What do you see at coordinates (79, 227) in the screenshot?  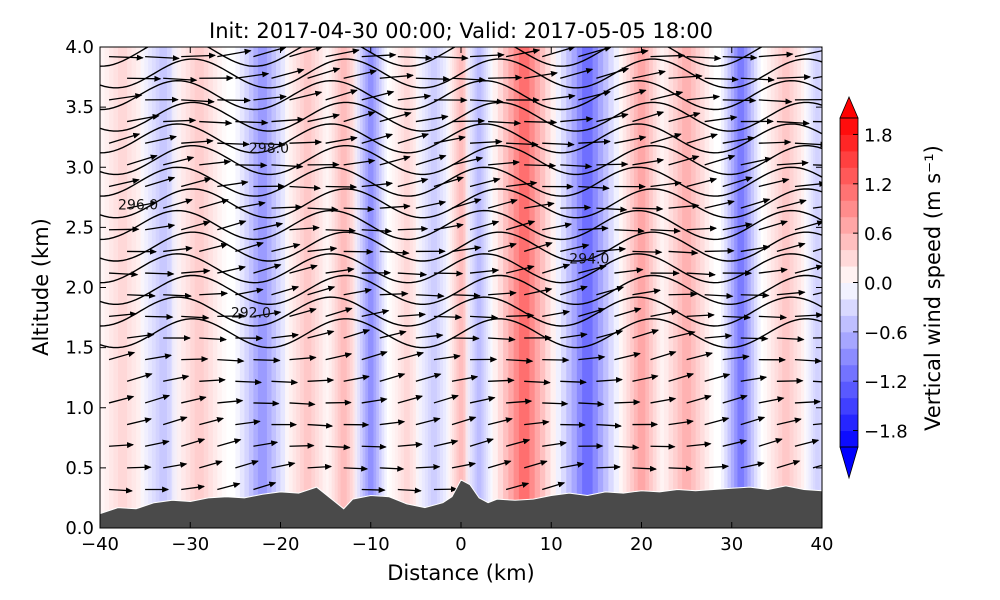 I see `y-tick-label: 2.5` at bounding box center [79, 227].